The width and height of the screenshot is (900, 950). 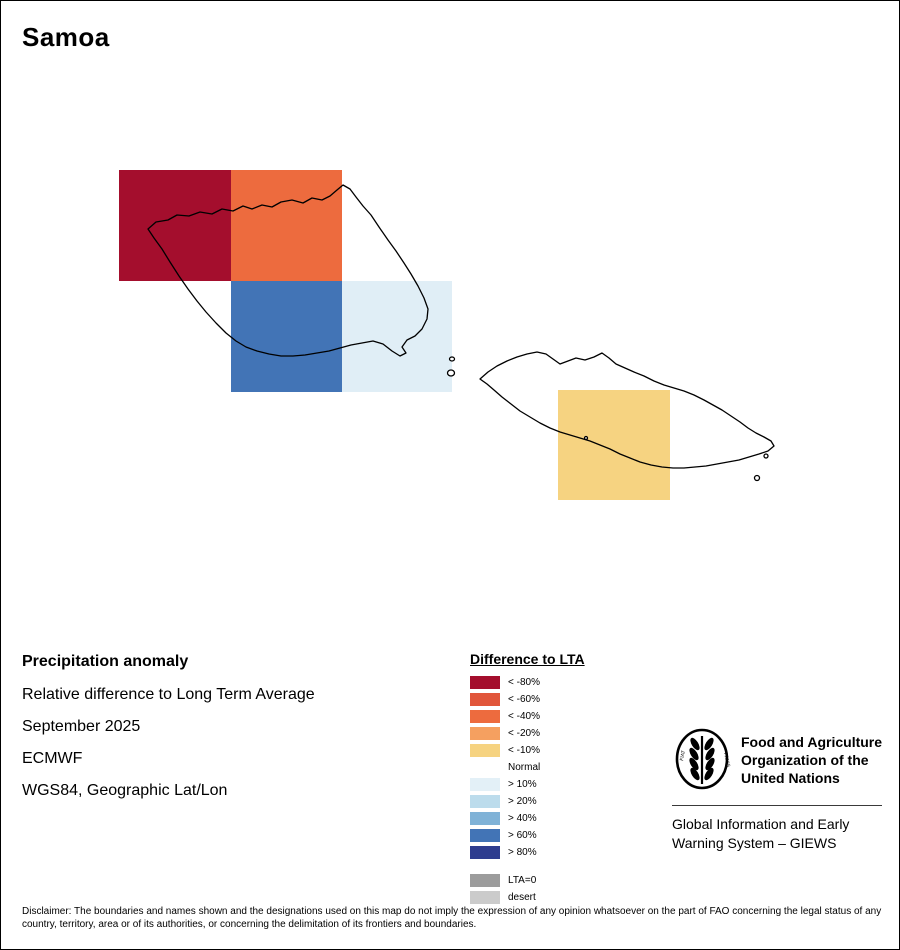 I want to click on legend-label: > 40%, so click(x=522, y=818).